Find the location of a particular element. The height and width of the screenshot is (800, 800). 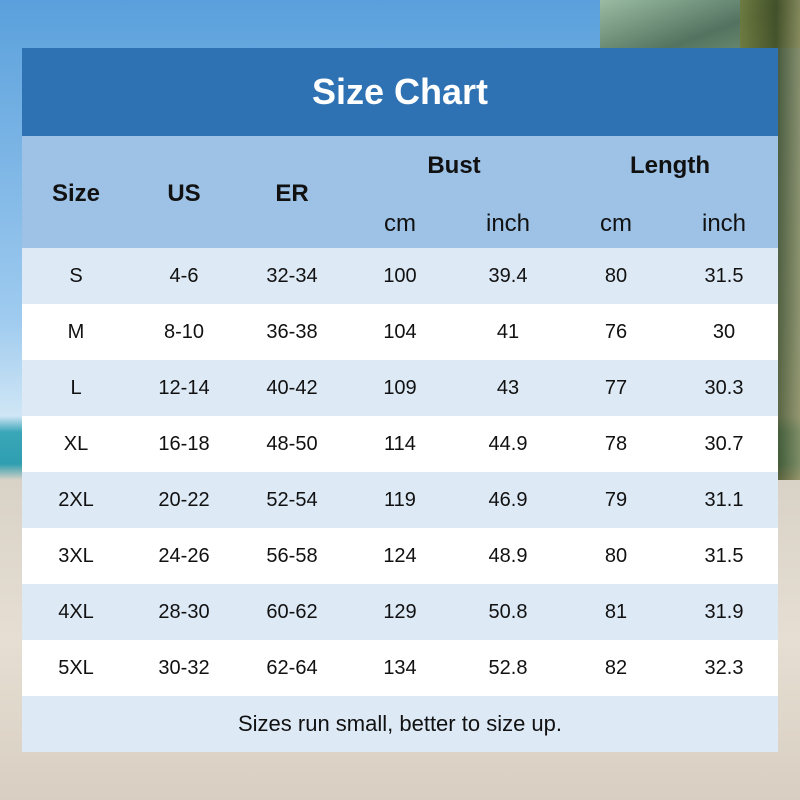

cell-size: XL is located at coordinates (76, 443).